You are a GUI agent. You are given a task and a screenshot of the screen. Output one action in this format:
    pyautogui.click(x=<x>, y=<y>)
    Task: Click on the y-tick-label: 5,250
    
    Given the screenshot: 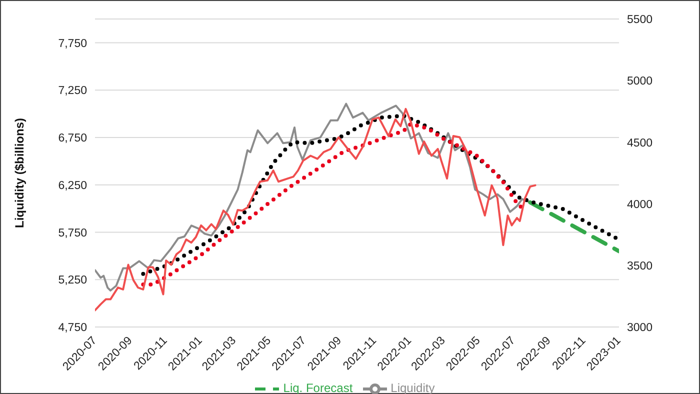 What is the action you would take?
    pyautogui.click(x=72, y=280)
    